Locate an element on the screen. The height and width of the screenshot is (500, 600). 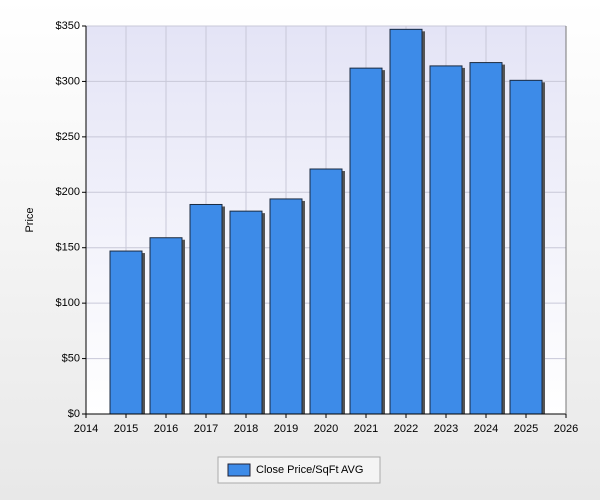
y-tick-label: $50 is located at coordinates (71, 358).